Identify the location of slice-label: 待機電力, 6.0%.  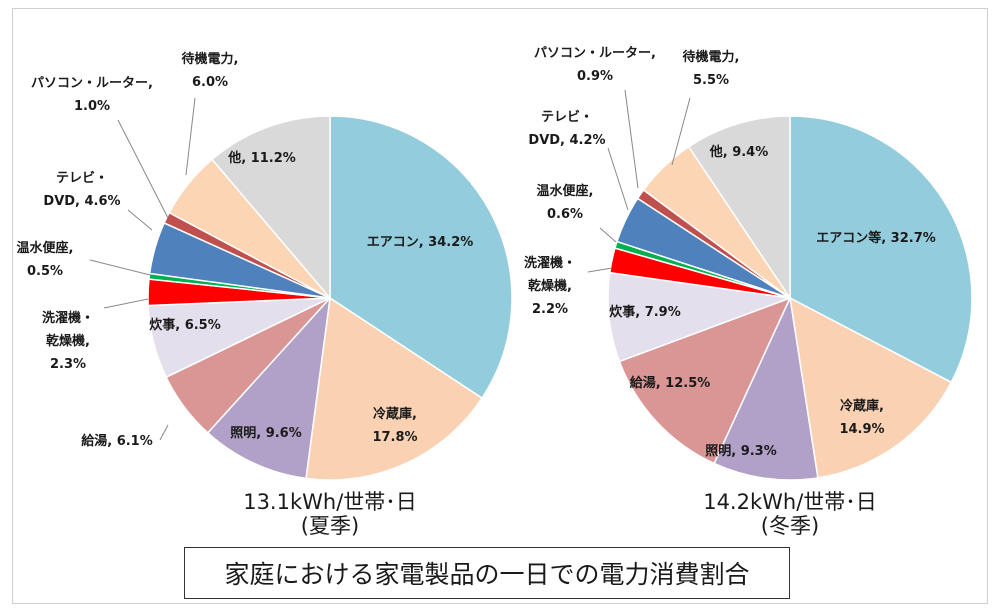
(210, 70).